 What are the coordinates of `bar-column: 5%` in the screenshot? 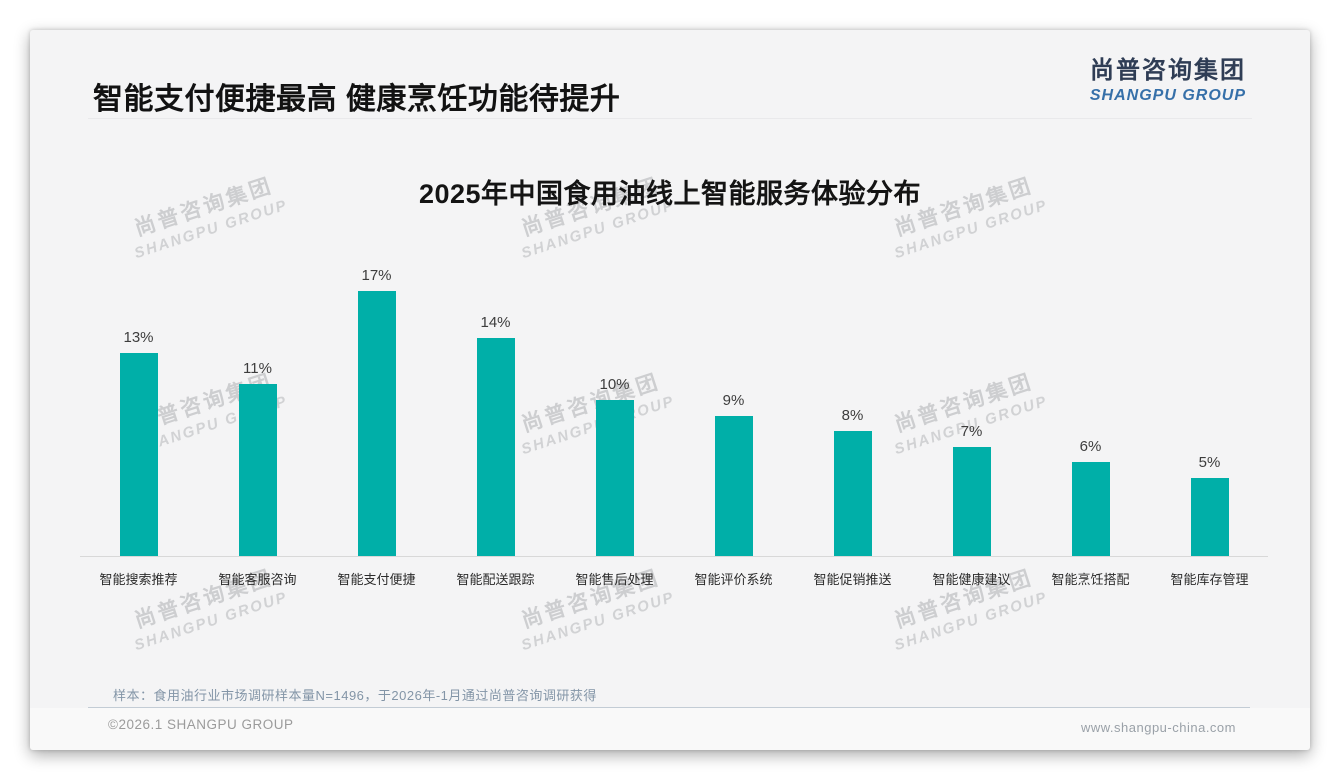 It's located at (1209, 505).